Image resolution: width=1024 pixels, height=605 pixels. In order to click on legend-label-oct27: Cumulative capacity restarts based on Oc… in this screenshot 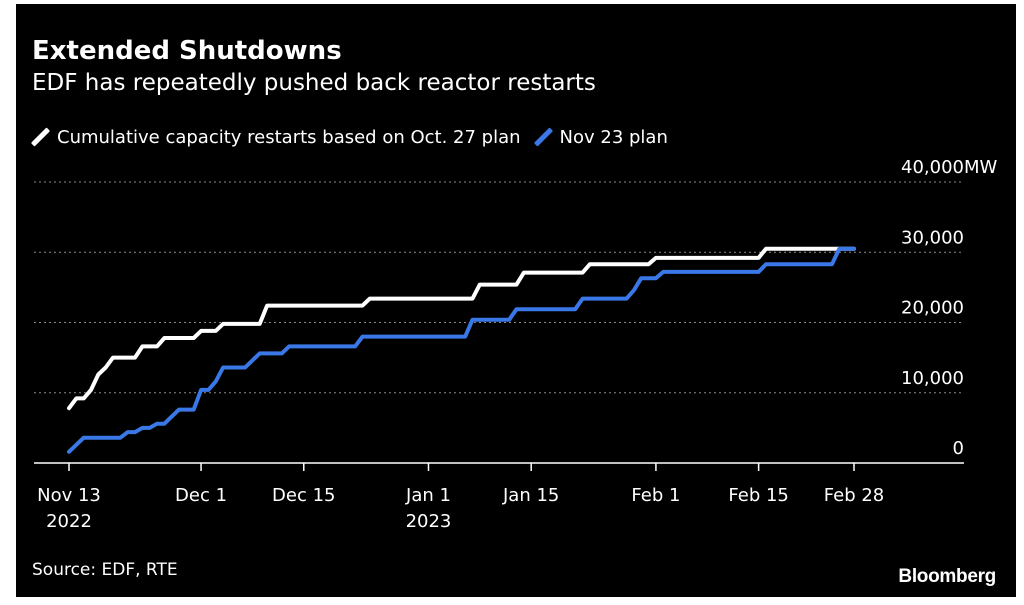, I will do `click(289, 137)`.